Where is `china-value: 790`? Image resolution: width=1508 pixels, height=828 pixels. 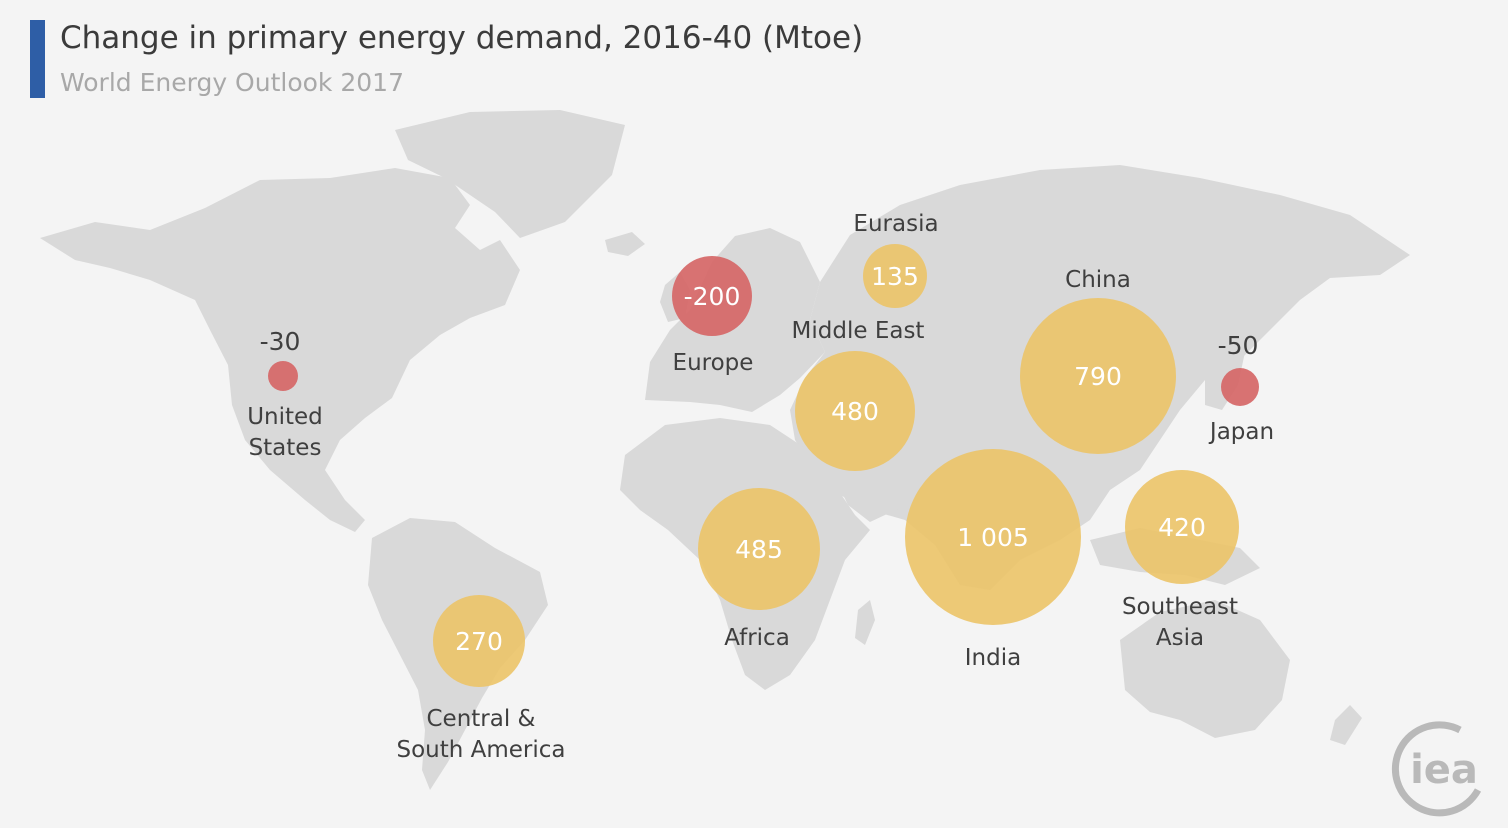 china-value: 790 is located at coordinates (1098, 376).